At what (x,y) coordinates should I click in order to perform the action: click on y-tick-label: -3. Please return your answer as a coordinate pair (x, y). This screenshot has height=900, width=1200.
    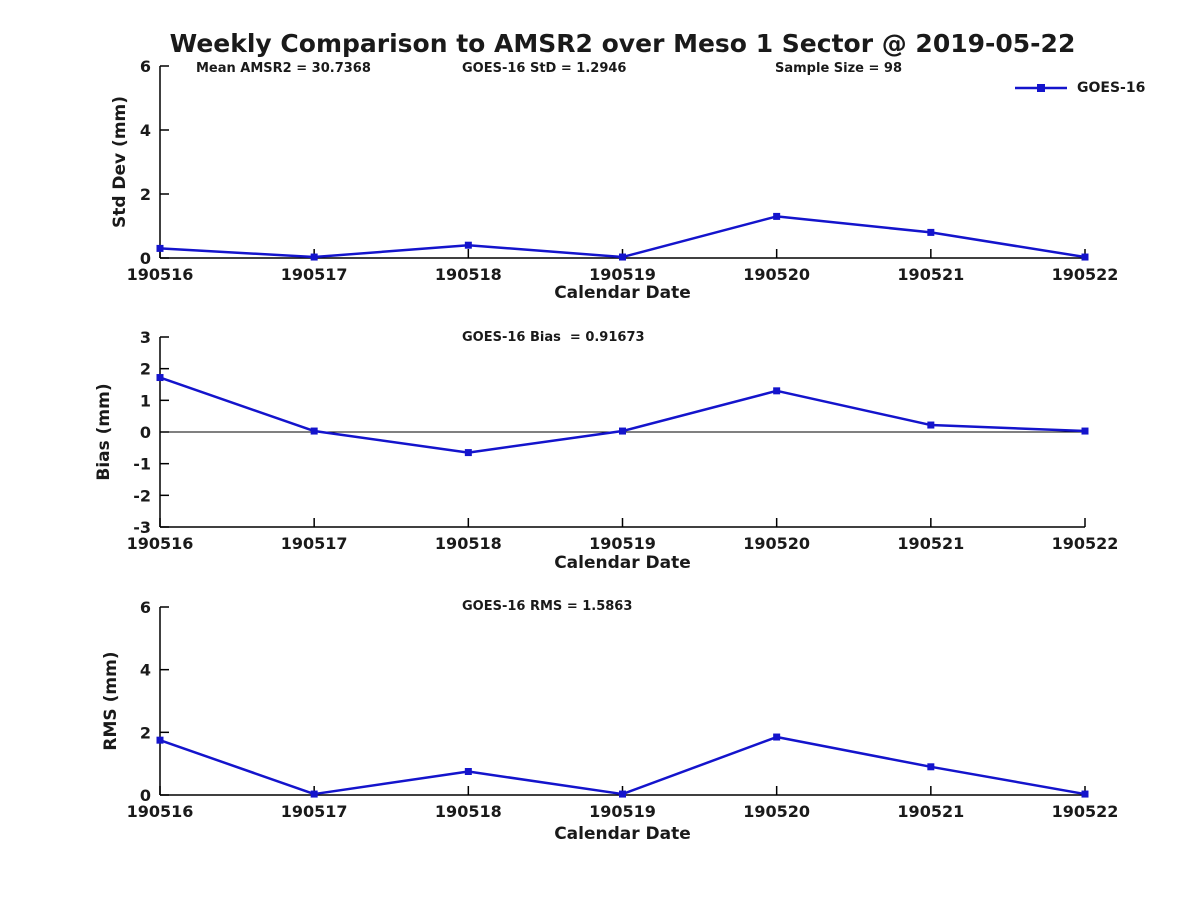
    Looking at the image, I should click on (142, 527).